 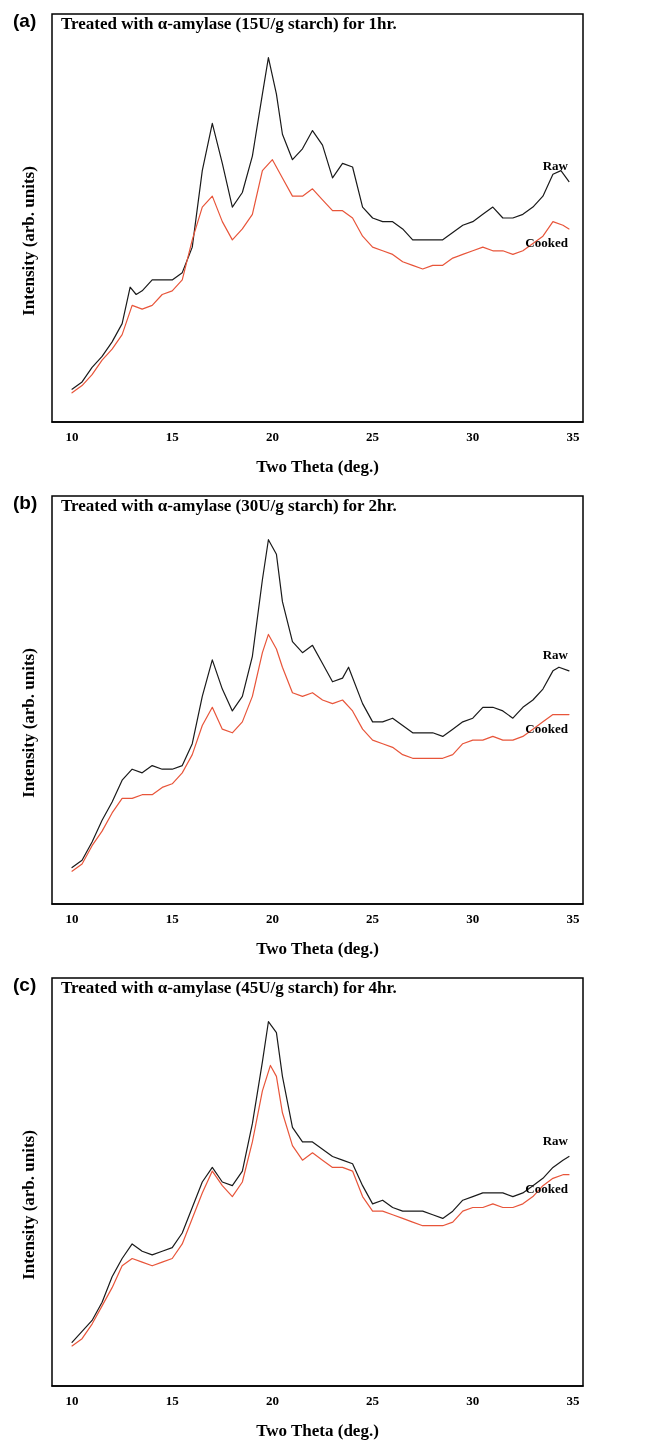 I want to click on chart-title: (c), so click(x=25, y=984).